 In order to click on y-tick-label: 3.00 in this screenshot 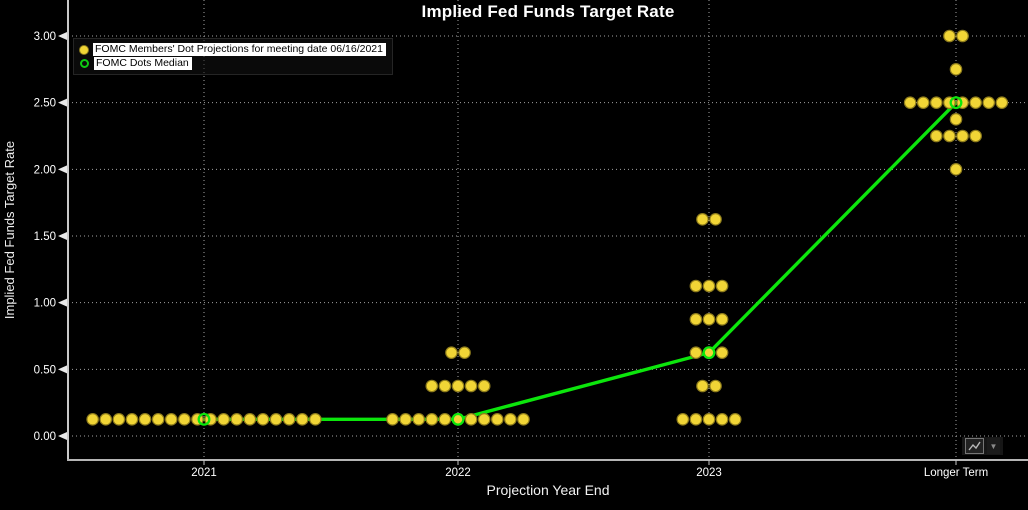, I will do `click(45, 37)`.